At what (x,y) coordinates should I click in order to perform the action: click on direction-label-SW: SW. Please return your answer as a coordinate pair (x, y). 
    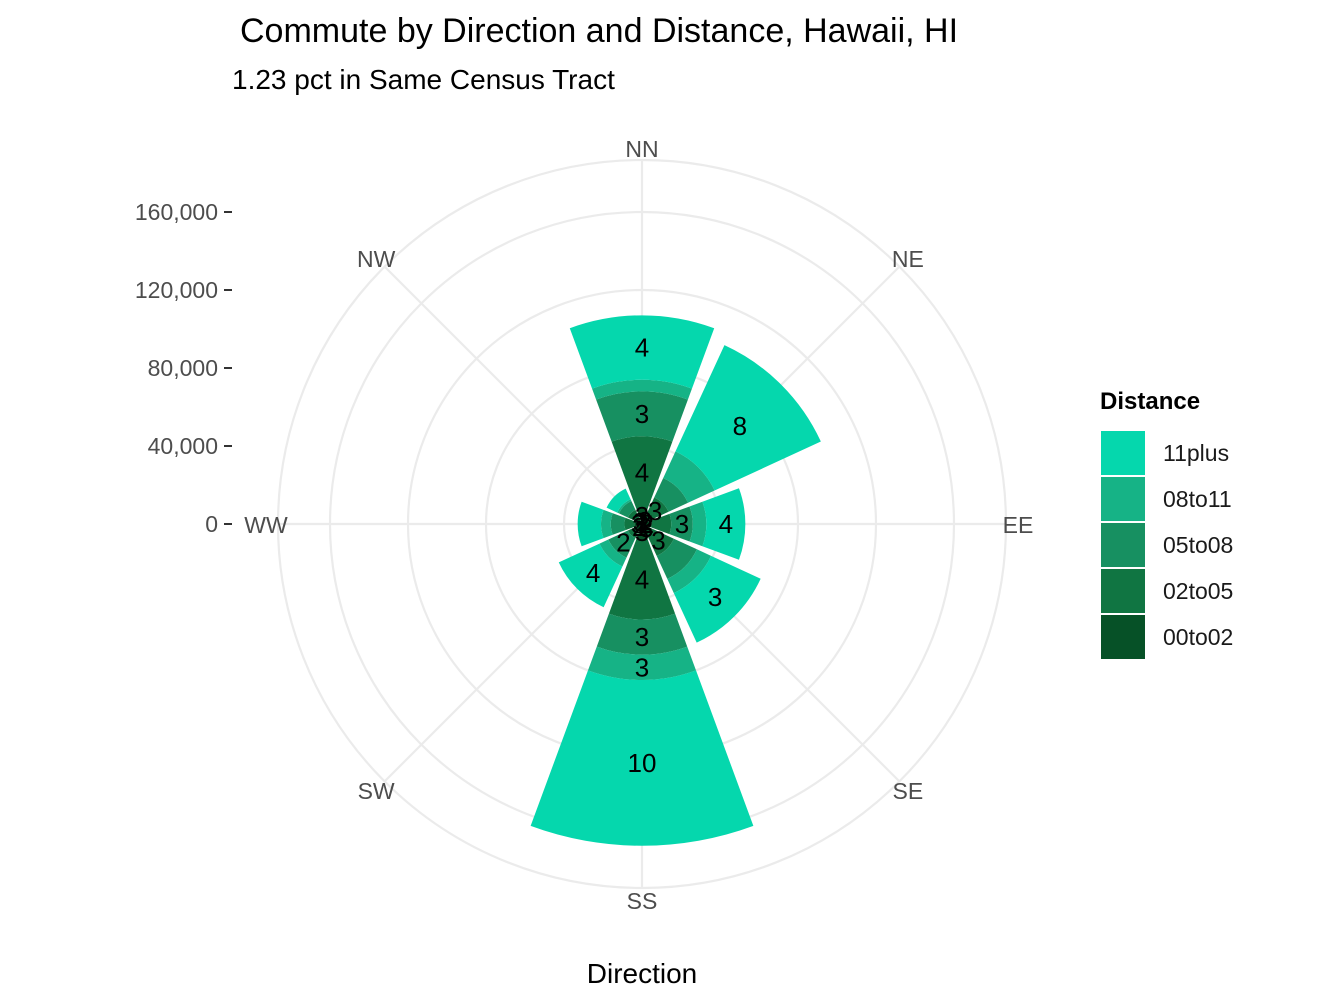
    Looking at the image, I should click on (376, 791).